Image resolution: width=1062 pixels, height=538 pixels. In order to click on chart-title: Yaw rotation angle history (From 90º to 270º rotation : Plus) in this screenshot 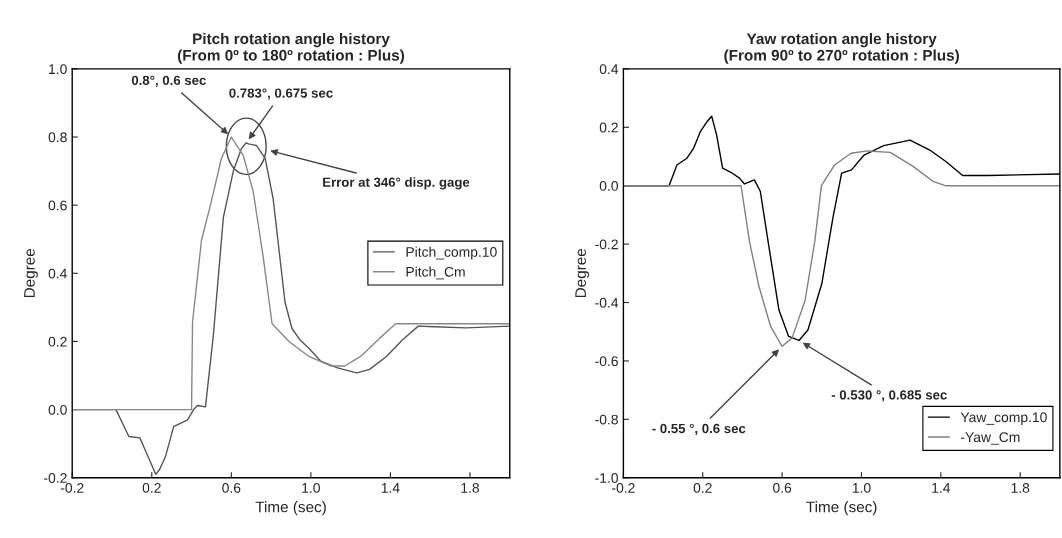, I will do `click(841, 48)`.